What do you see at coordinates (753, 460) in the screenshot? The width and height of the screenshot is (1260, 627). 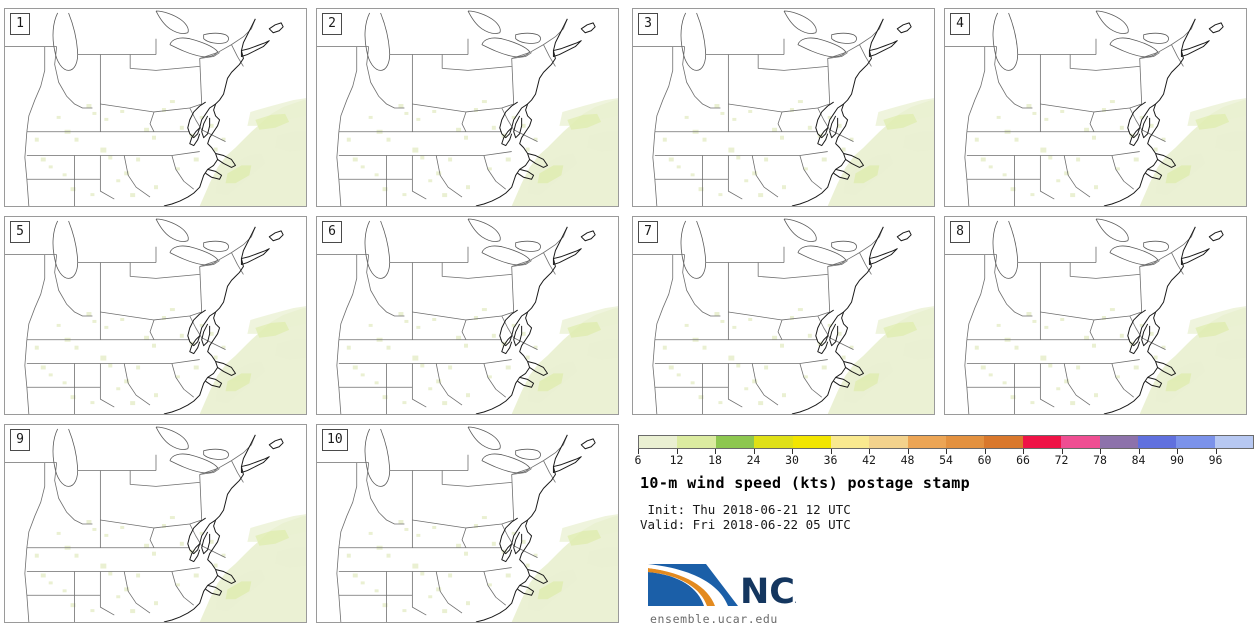 I see `colorbar-tick-label: 24` at bounding box center [753, 460].